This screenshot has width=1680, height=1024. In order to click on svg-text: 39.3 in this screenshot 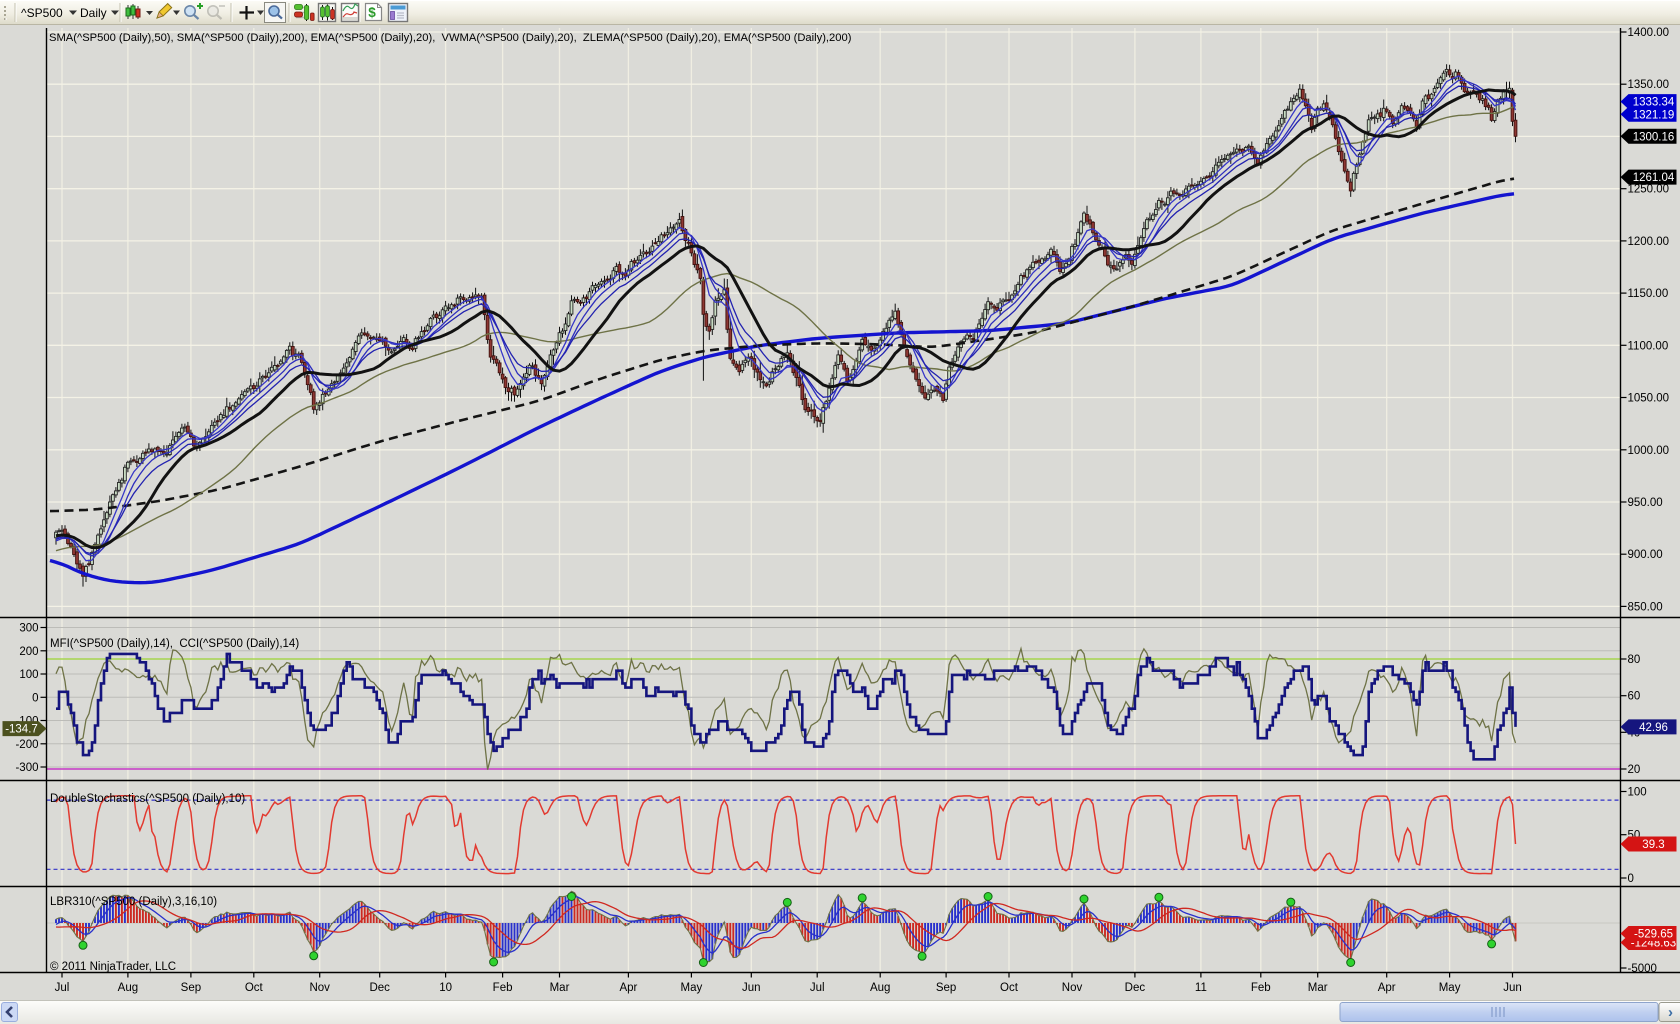, I will do `click(1653, 845)`.